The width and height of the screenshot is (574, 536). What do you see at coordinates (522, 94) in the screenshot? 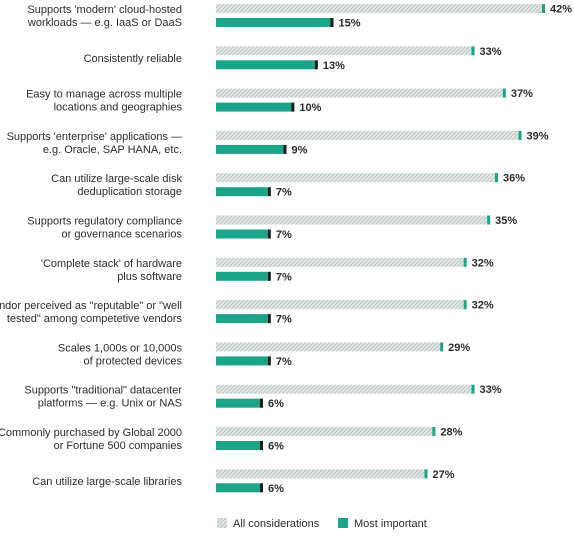
I see `value-label: 37%` at bounding box center [522, 94].